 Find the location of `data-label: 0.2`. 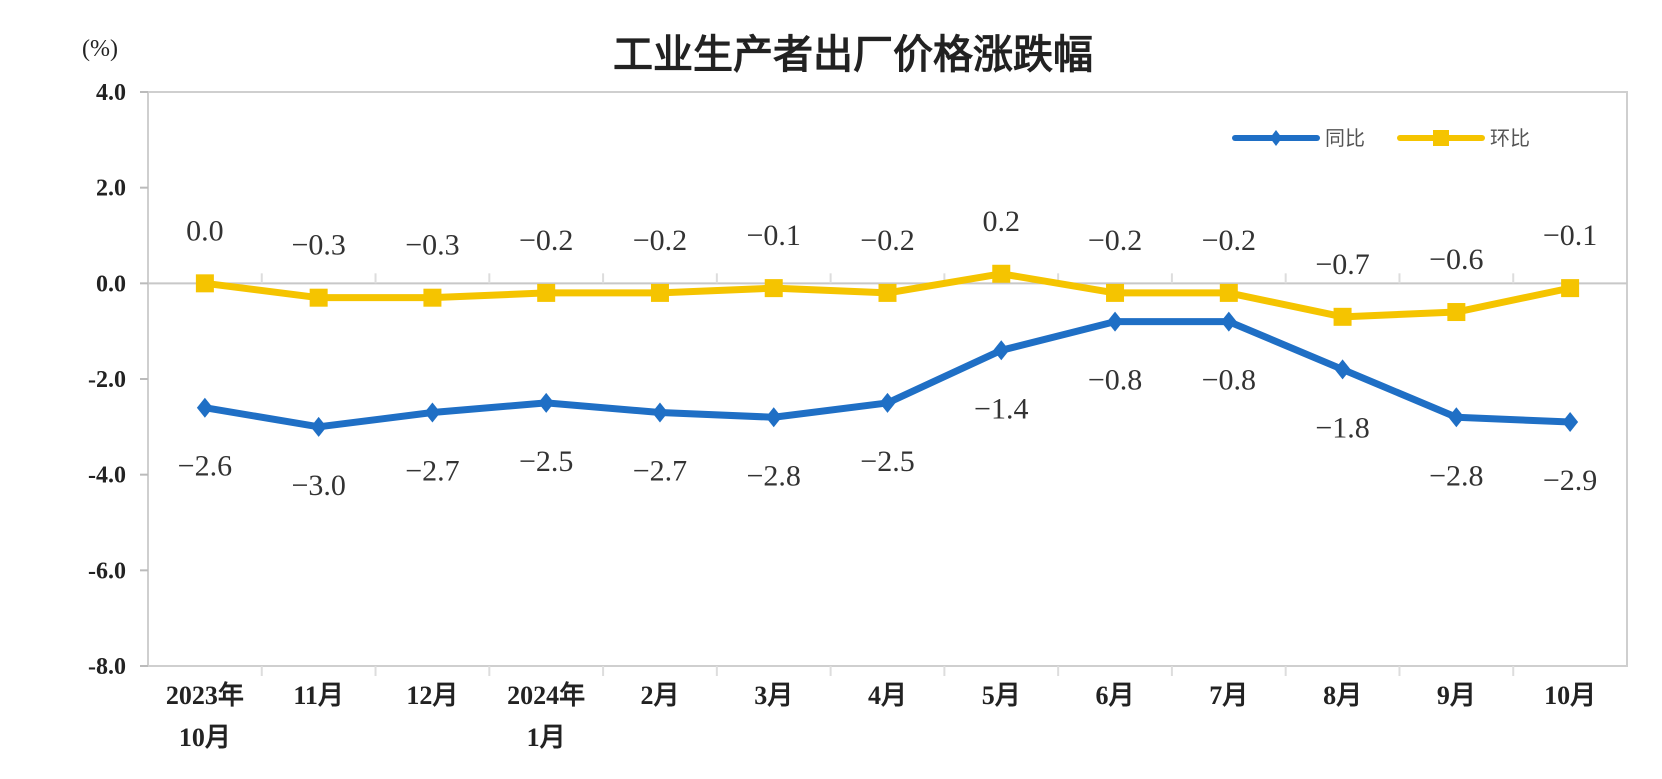

data-label: 0.2 is located at coordinates (1002, 221).